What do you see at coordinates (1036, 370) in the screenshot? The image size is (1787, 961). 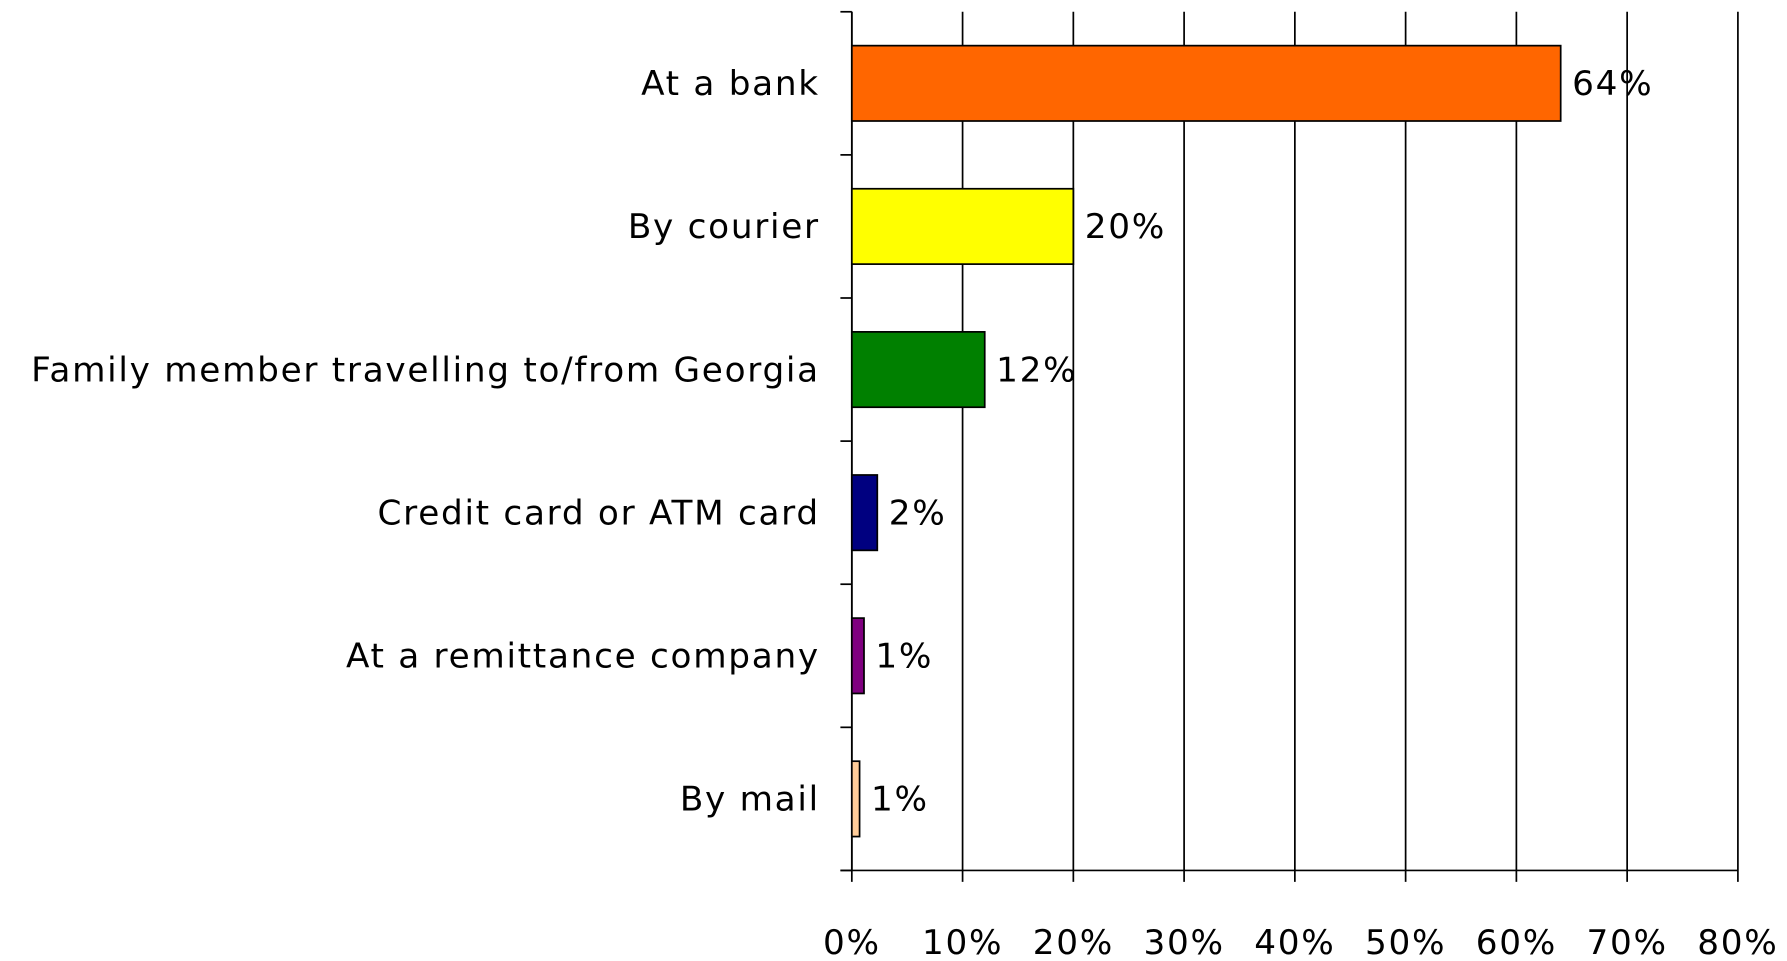 I see `value-label: 12%` at bounding box center [1036, 370].